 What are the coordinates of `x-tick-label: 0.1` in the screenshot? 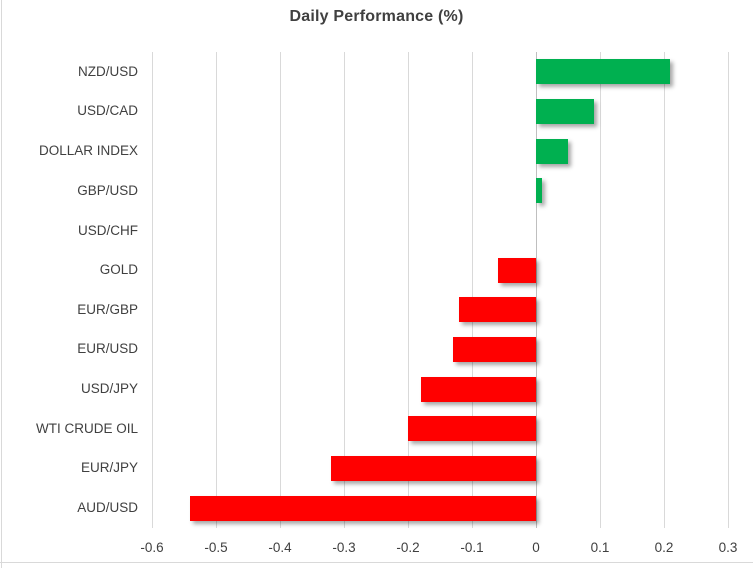 It's located at (600, 547).